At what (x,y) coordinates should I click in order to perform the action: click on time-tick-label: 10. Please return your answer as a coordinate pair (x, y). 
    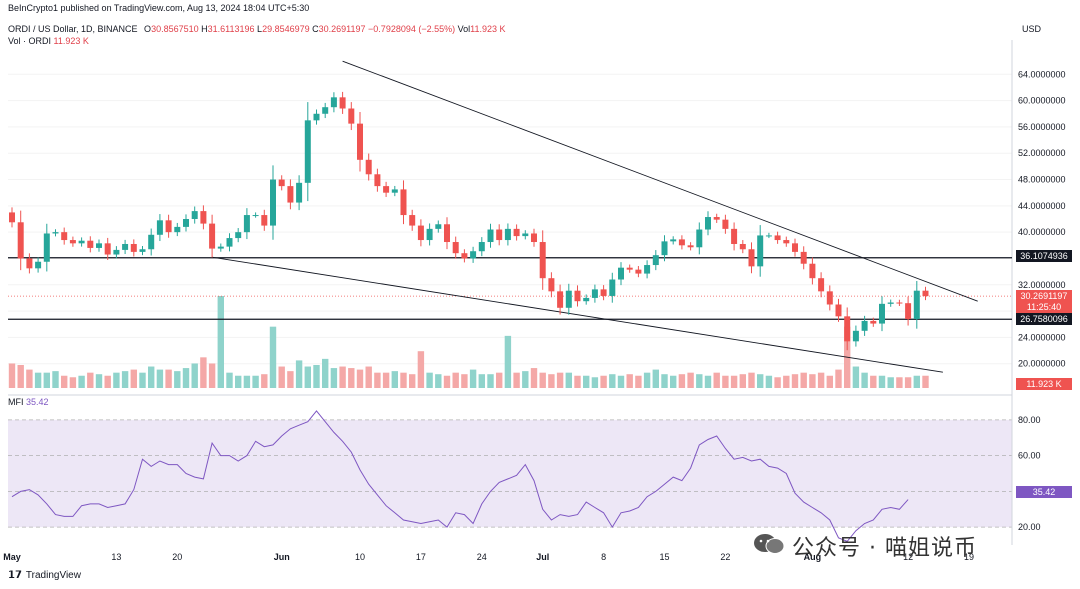
    Looking at the image, I should click on (360, 557).